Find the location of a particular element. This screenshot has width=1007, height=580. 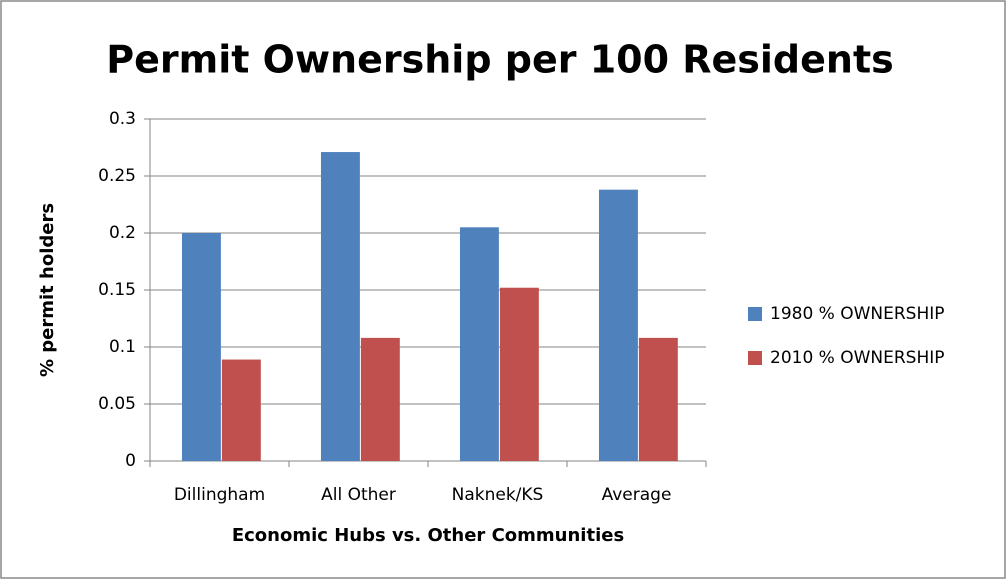

chart-title: Permit Ownership per 100 Residents is located at coordinates (499, 60).